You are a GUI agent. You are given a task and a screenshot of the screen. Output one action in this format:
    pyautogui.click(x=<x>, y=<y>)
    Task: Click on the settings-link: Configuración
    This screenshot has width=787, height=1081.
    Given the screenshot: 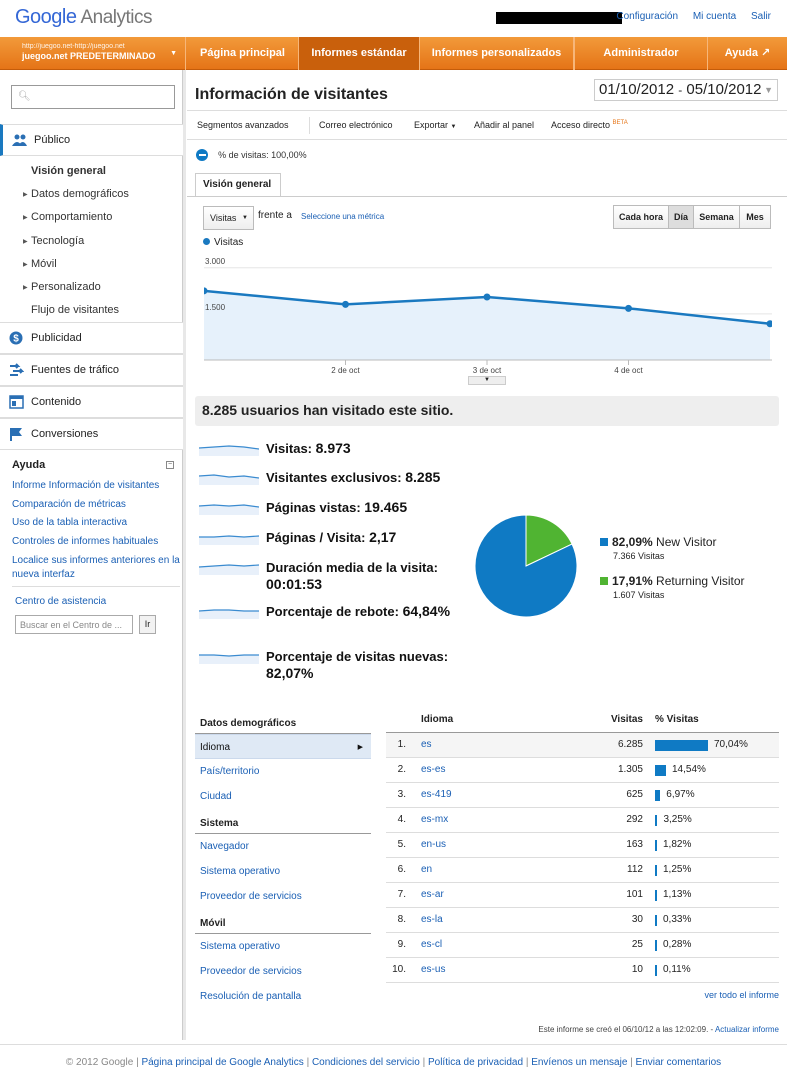 What is the action you would take?
    pyautogui.click(x=647, y=16)
    